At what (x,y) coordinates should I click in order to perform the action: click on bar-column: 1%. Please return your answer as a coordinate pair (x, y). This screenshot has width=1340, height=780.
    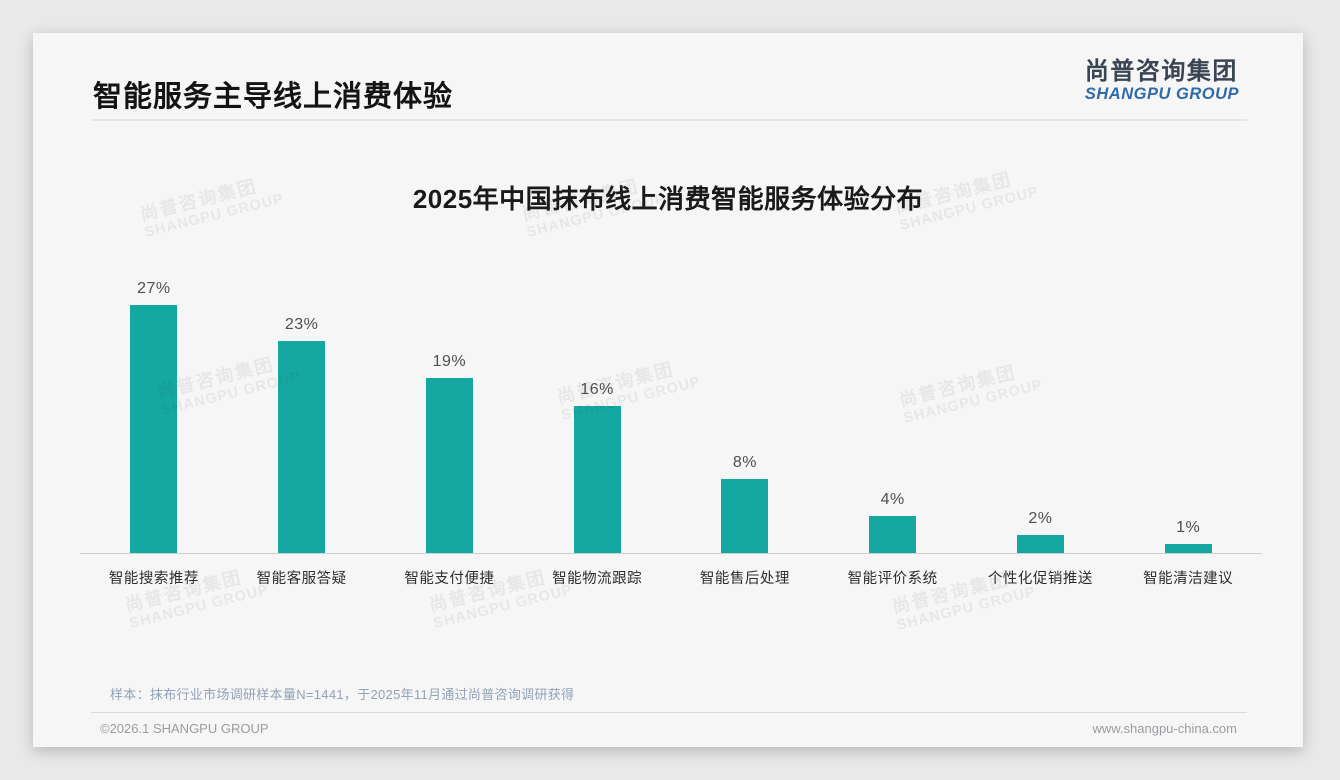
    Looking at the image, I should click on (1188, 408).